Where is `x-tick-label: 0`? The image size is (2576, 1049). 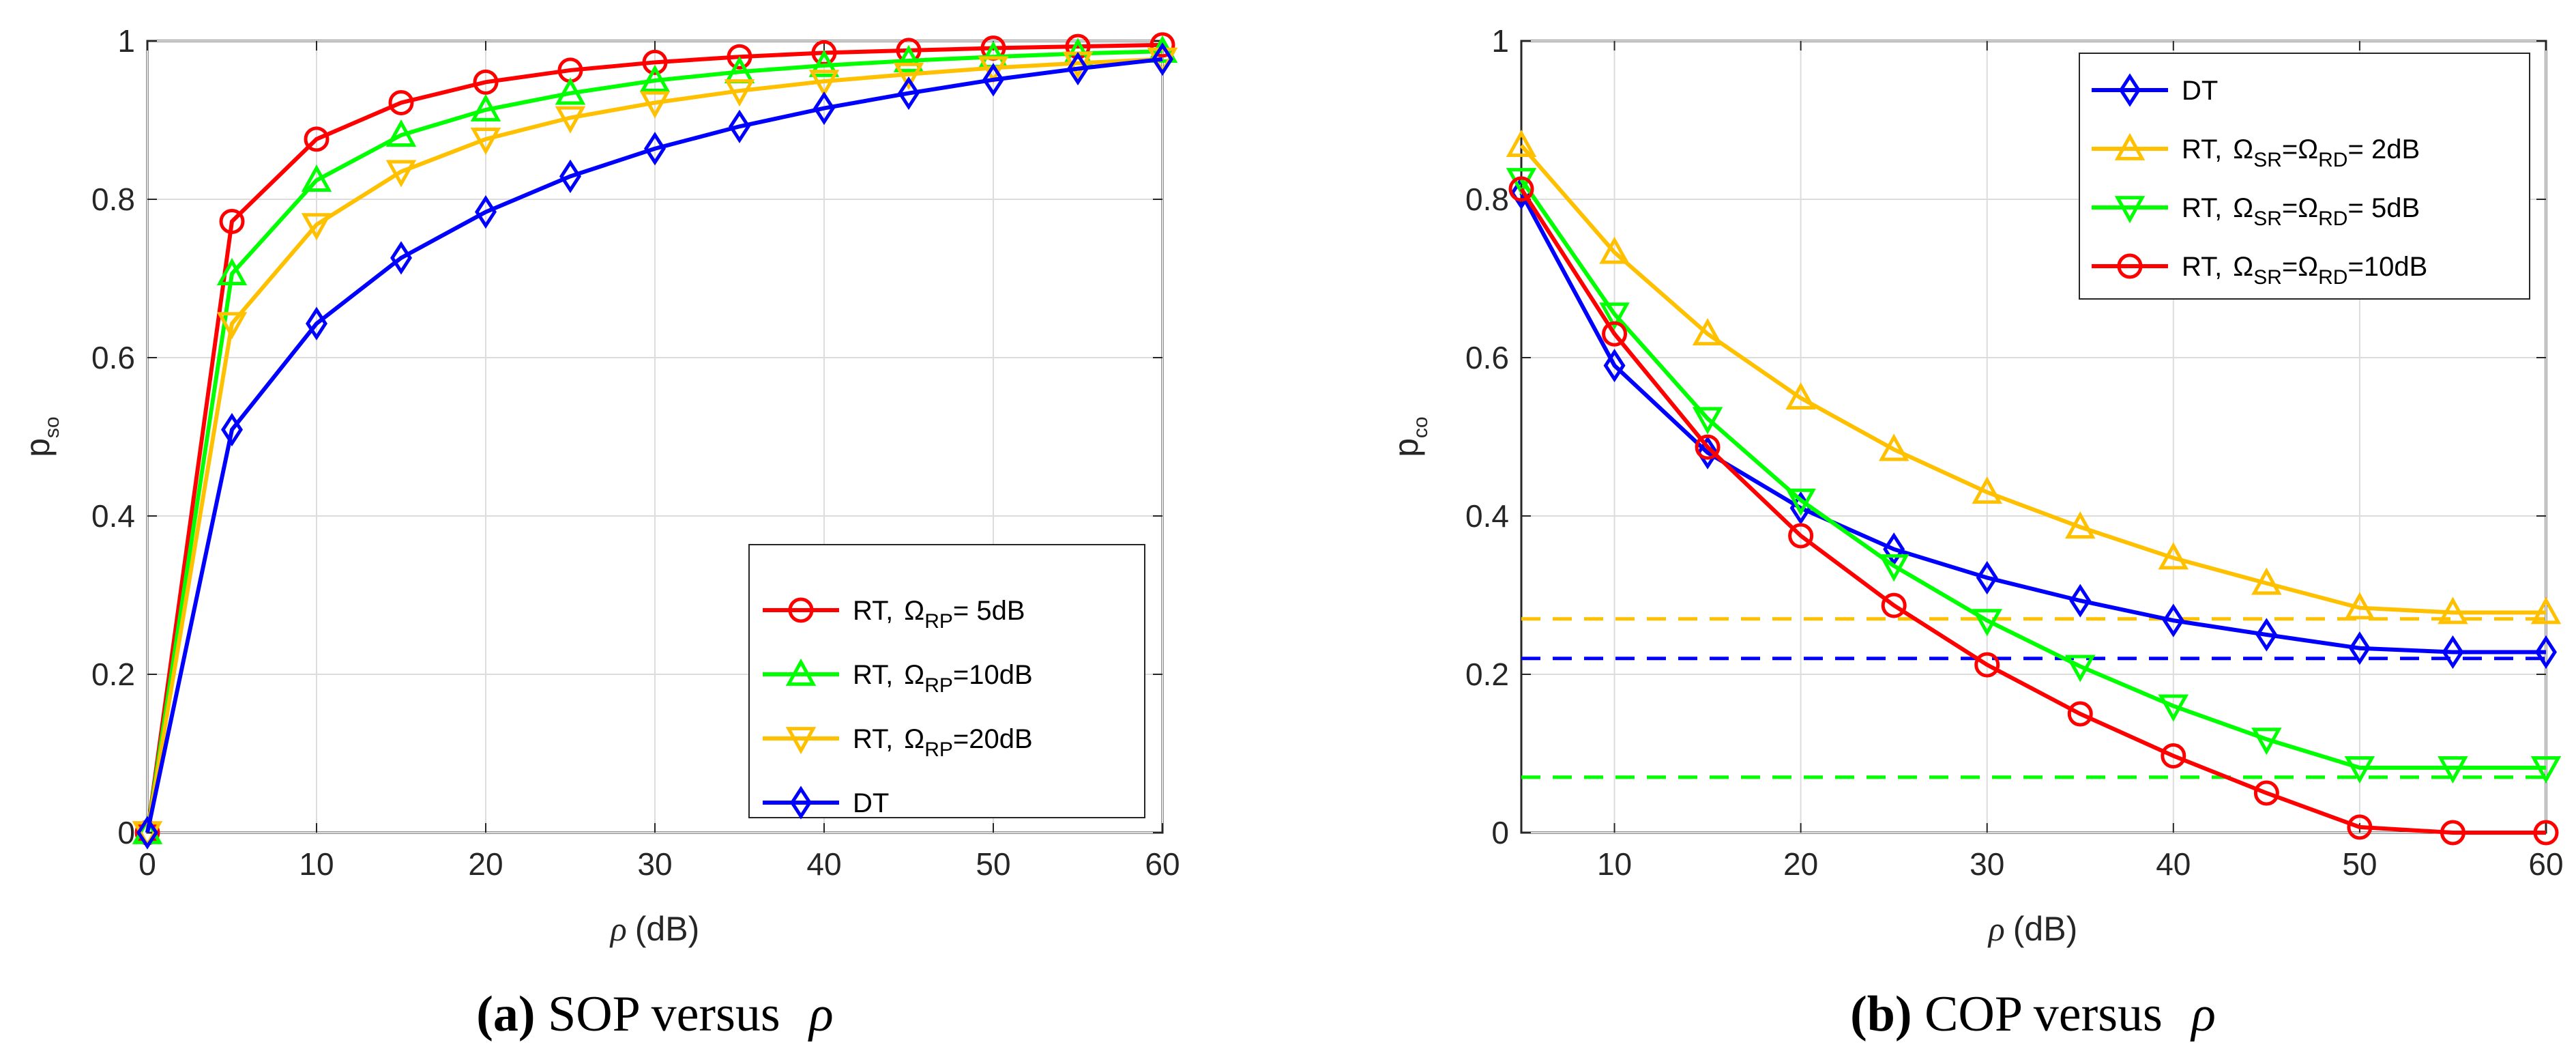 x-tick-label: 0 is located at coordinates (147, 864).